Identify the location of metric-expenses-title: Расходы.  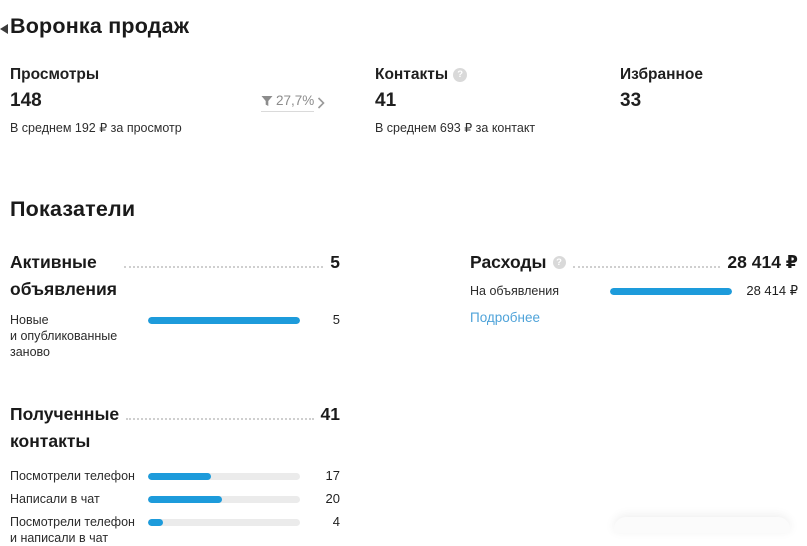
(508, 262).